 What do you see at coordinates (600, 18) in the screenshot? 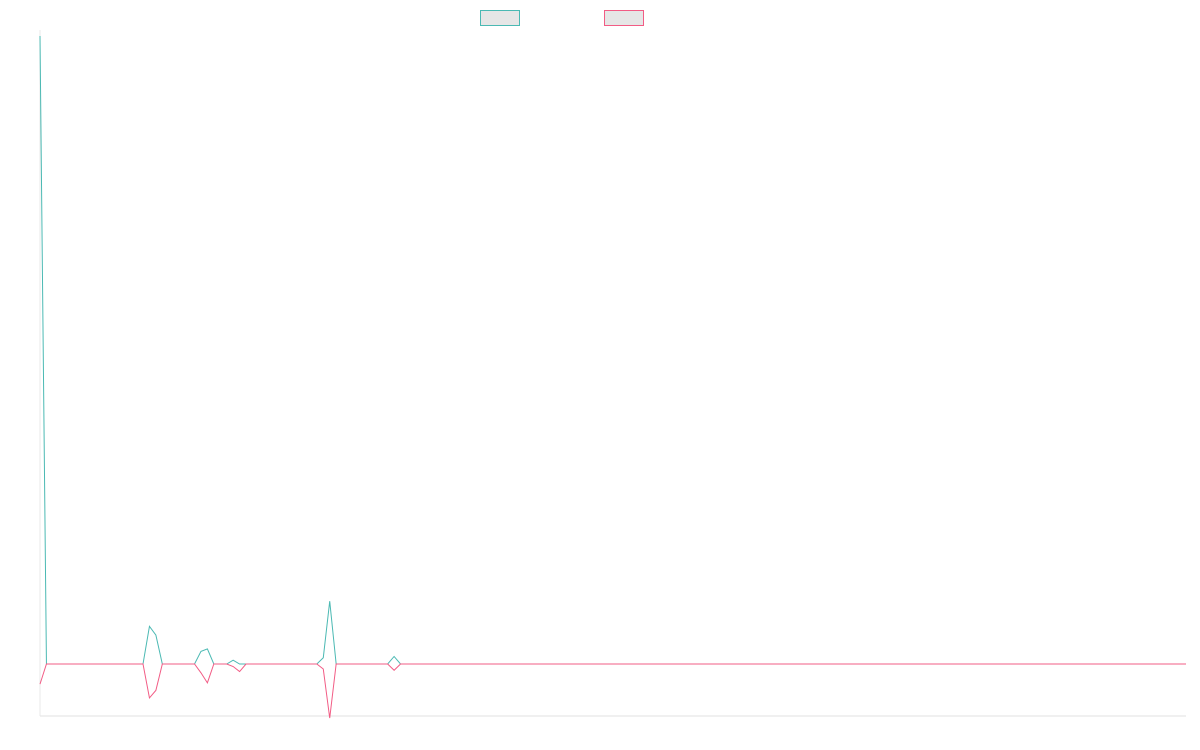
I see `legend` at bounding box center [600, 18].